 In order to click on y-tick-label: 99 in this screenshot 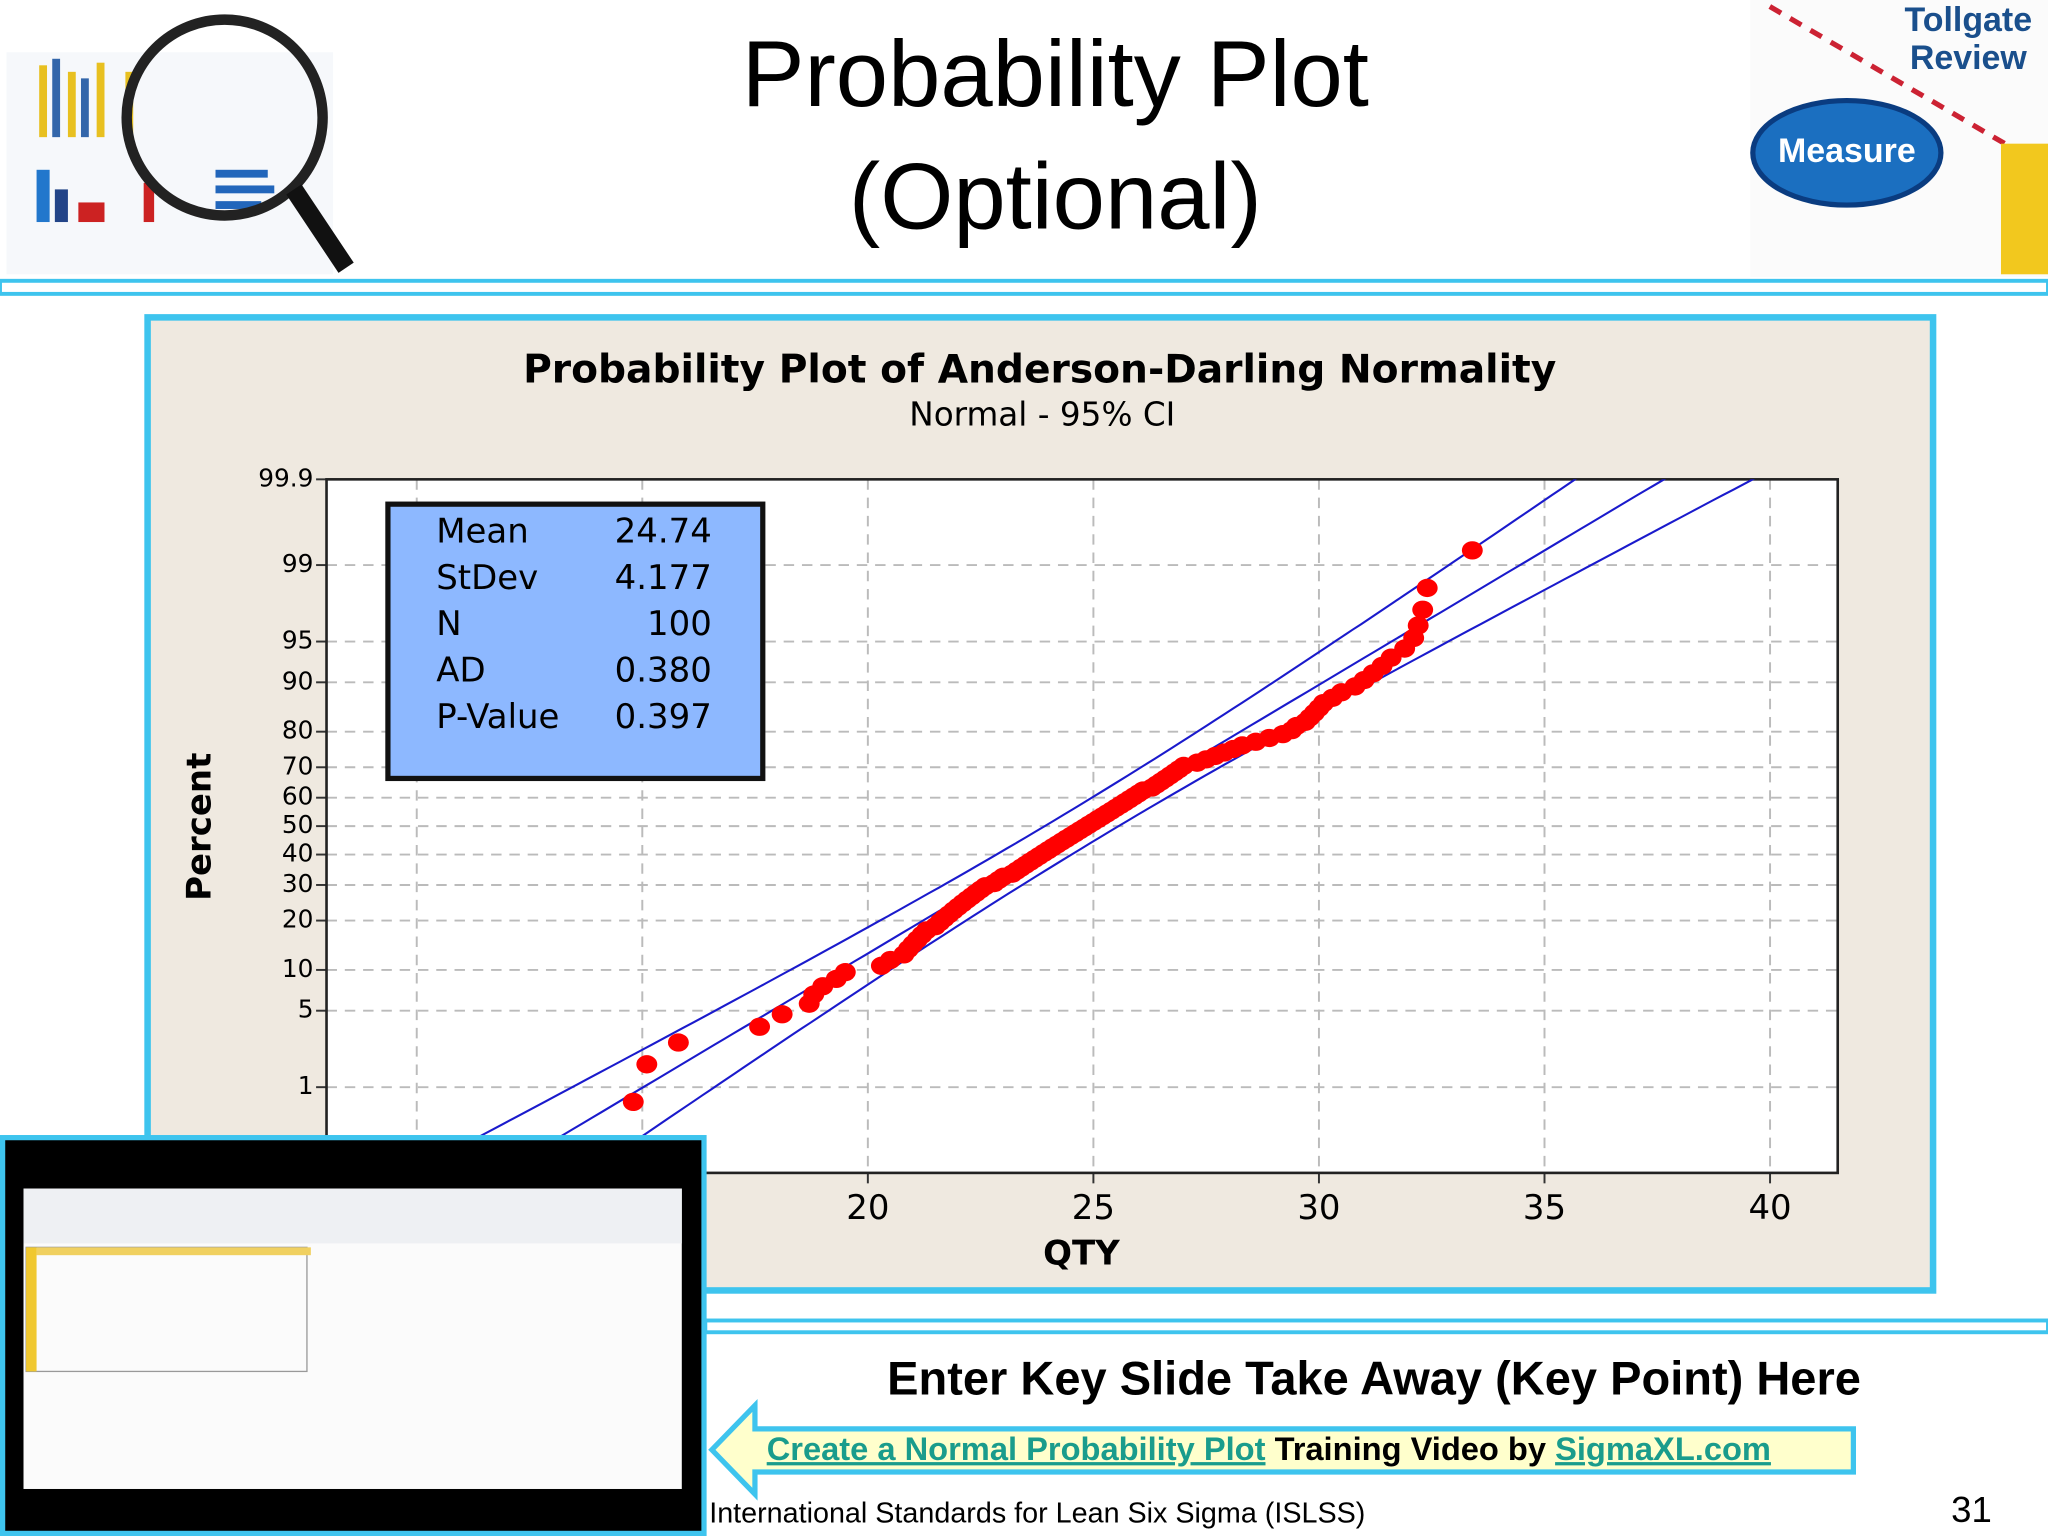, I will do `click(298, 563)`.